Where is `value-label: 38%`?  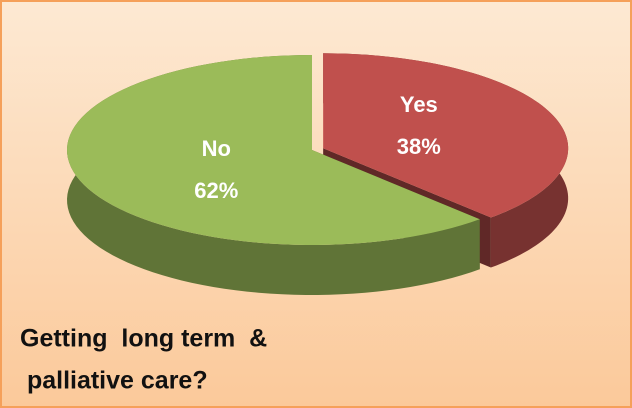 value-label: 38% is located at coordinates (419, 146).